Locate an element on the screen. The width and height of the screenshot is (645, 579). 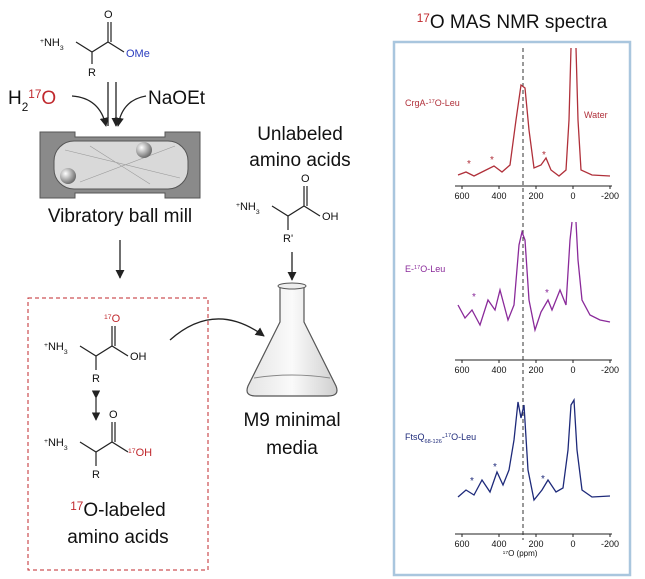
labeled-caption: 17O-labeled is located at coordinates (117, 511).